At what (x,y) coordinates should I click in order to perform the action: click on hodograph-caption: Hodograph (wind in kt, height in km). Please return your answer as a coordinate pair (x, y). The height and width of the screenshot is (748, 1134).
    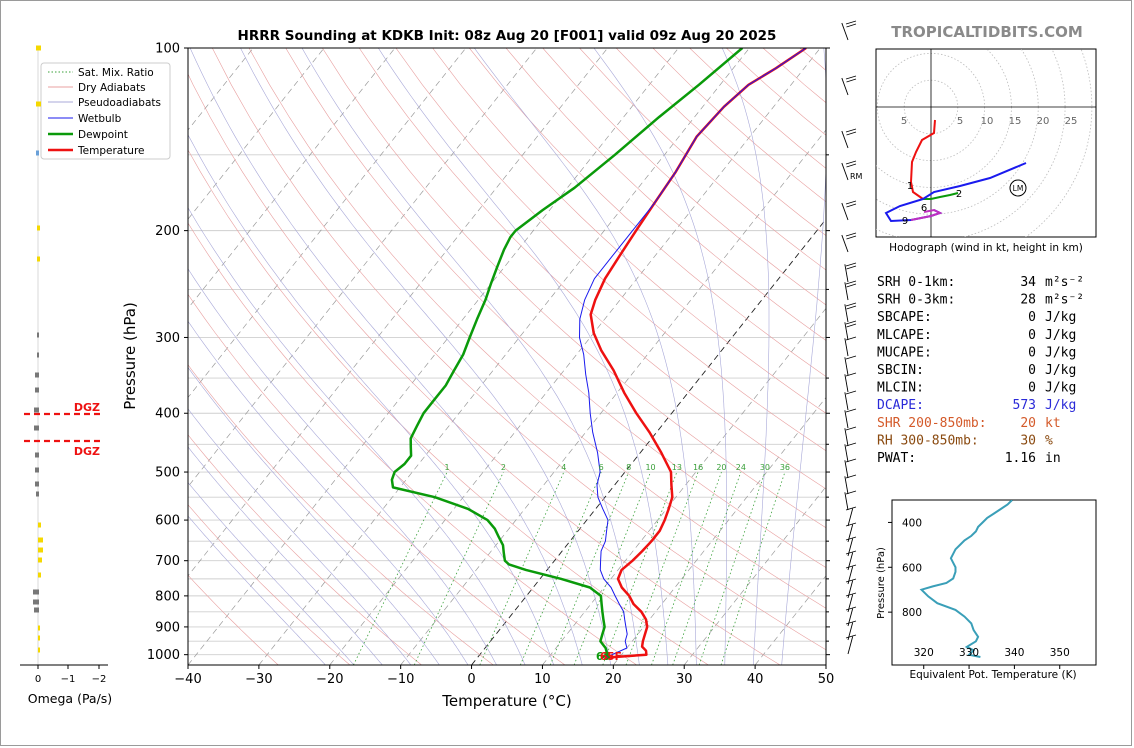
    Looking at the image, I should click on (986, 248).